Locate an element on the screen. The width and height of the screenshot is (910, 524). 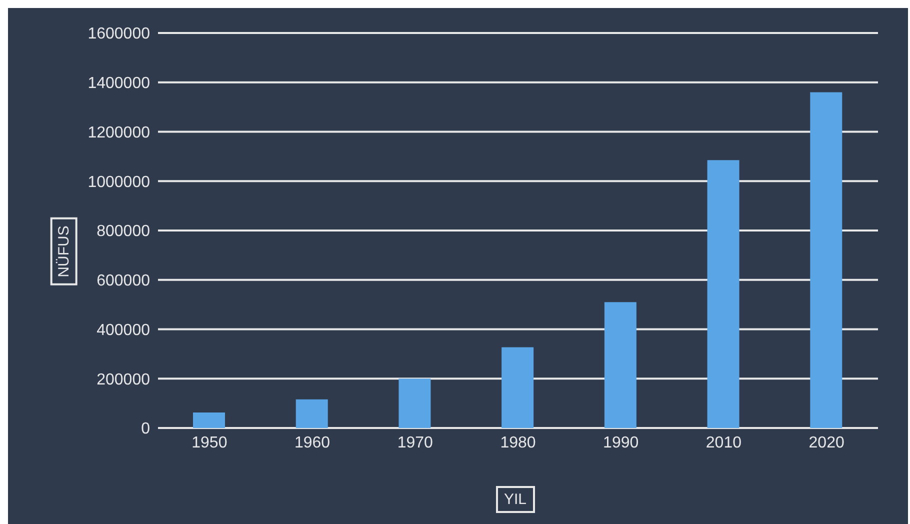
x-tick-label: 1990 is located at coordinates (621, 443).